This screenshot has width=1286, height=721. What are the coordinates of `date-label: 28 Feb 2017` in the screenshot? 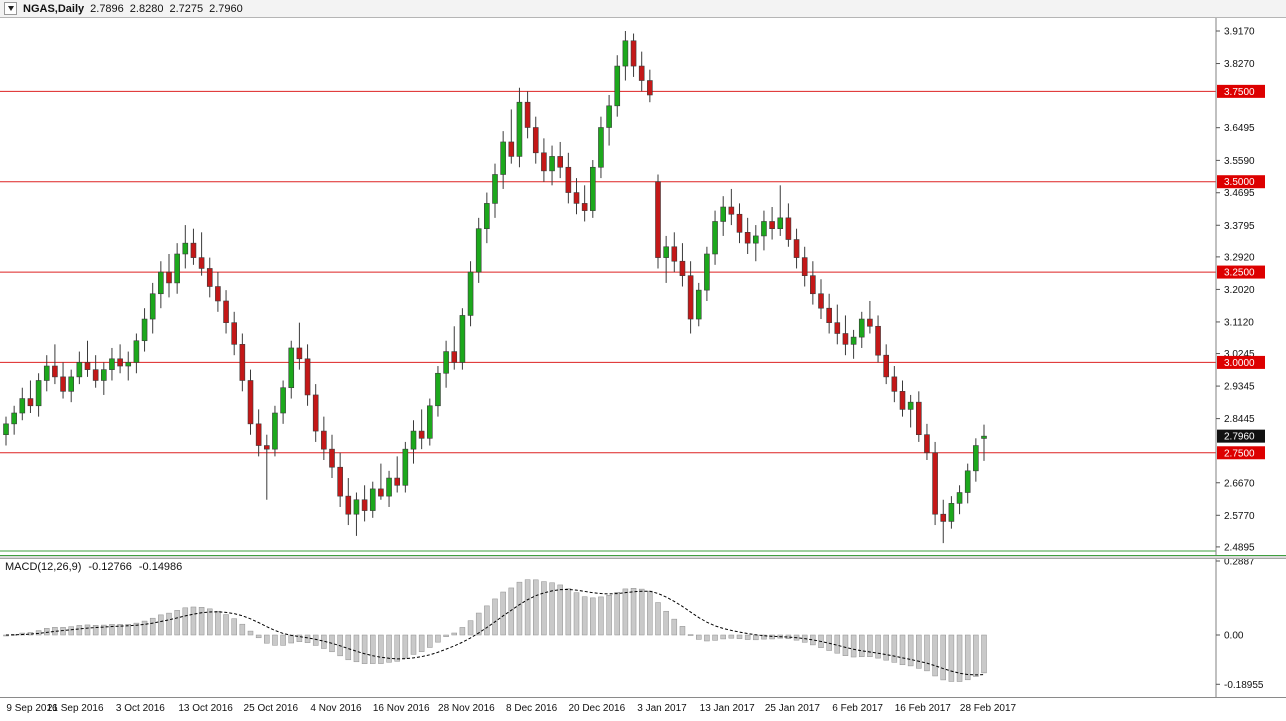 It's located at (988, 708).